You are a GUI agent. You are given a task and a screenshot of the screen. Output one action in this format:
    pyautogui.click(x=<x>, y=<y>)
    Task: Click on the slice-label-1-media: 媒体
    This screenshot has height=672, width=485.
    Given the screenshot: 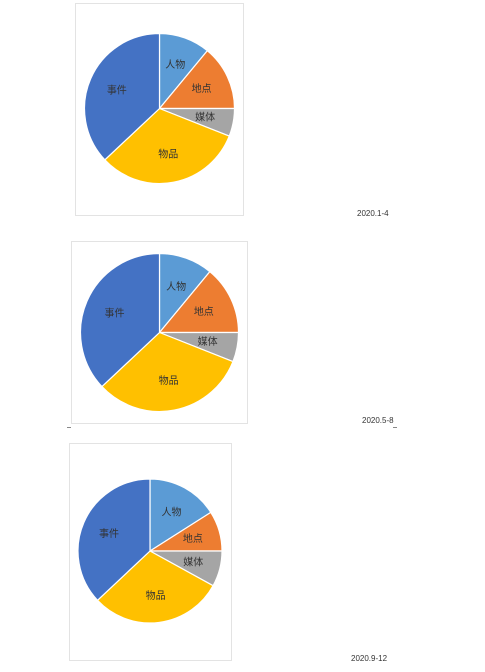 What is the action you would take?
    pyautogui.click(x=205, y=118)
    